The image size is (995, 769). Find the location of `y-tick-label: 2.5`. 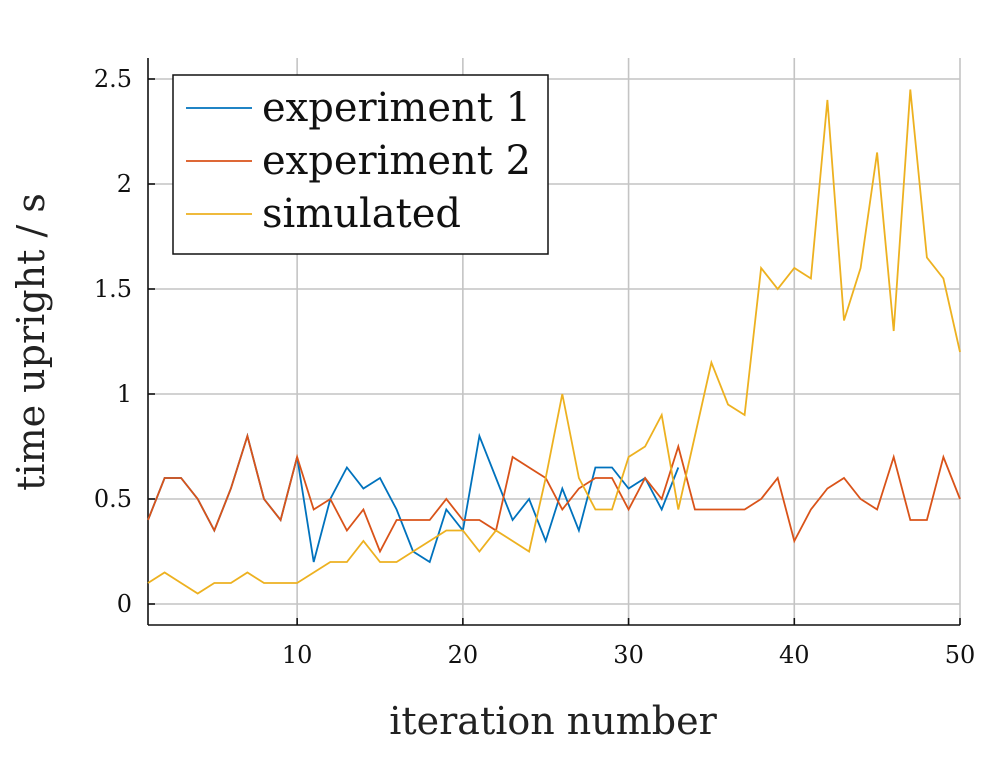

y-tick-label: 2.5 is located at coordinates (113, 79).